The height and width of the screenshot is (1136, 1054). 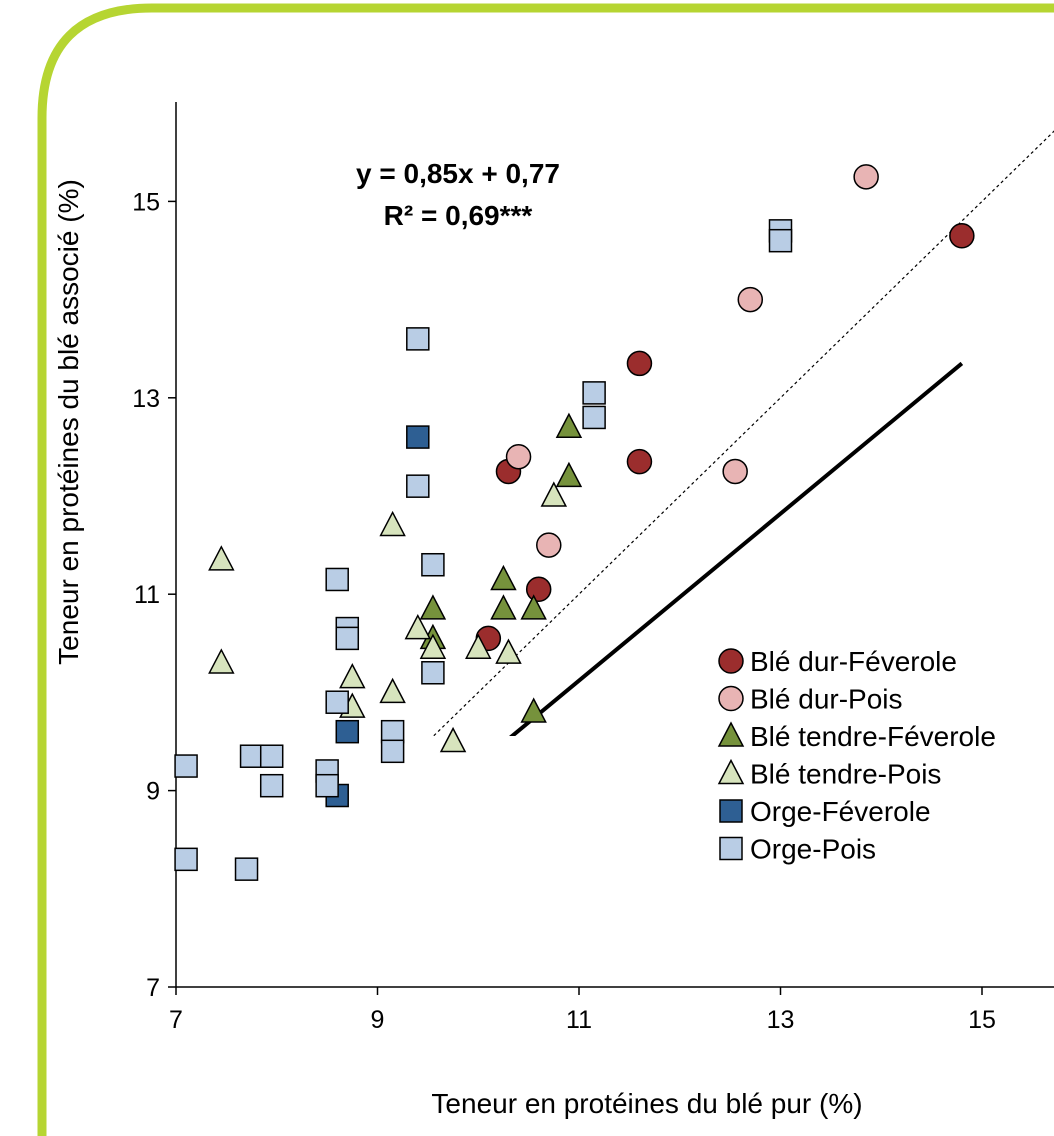 What do you see at coordinates (873, 736) in the screenshot?
I see `legend-label: Blé tendre-Féverole` at bounding box center [873, 736].